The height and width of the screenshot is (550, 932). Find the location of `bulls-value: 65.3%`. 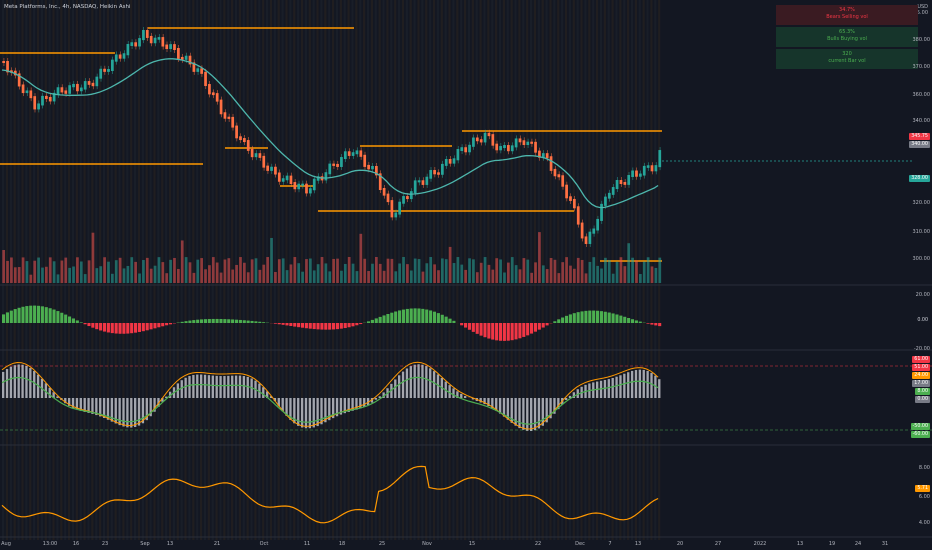

bulls-value: 65.3% is located at coordinates (847, 32).